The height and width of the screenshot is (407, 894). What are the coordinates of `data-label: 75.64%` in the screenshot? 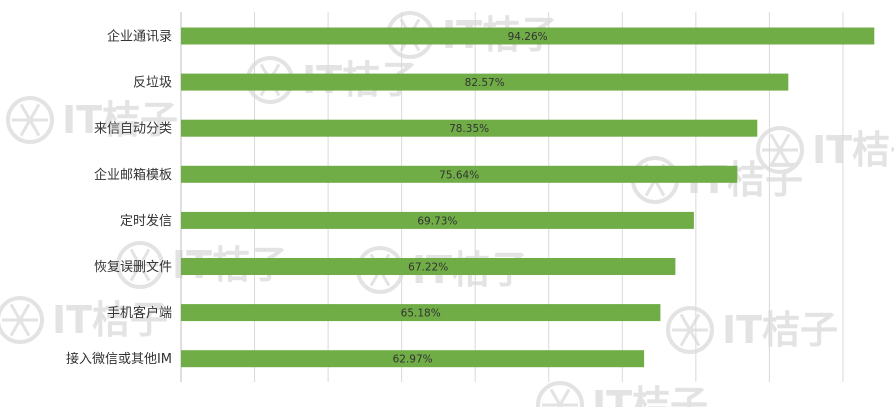 It's located at (459, 175).